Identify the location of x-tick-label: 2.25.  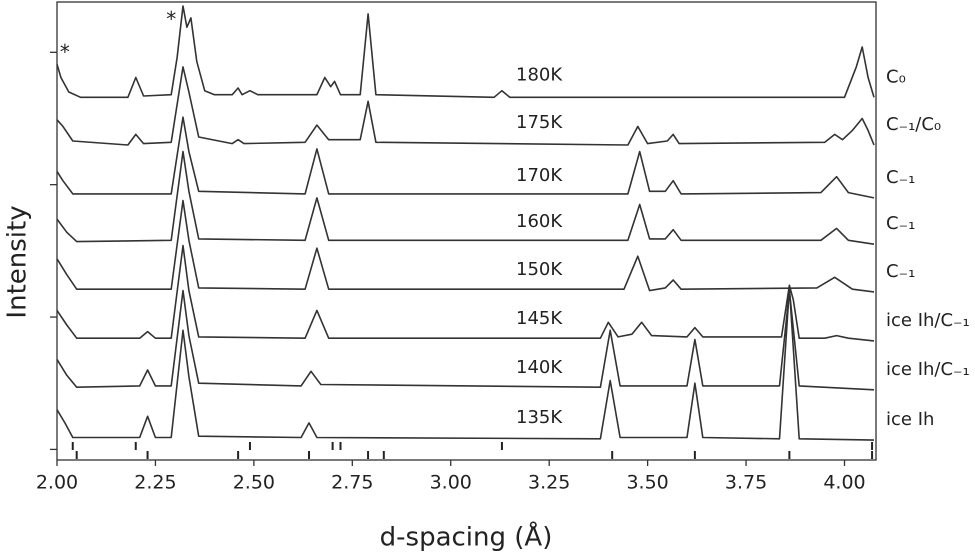
(155, 483).